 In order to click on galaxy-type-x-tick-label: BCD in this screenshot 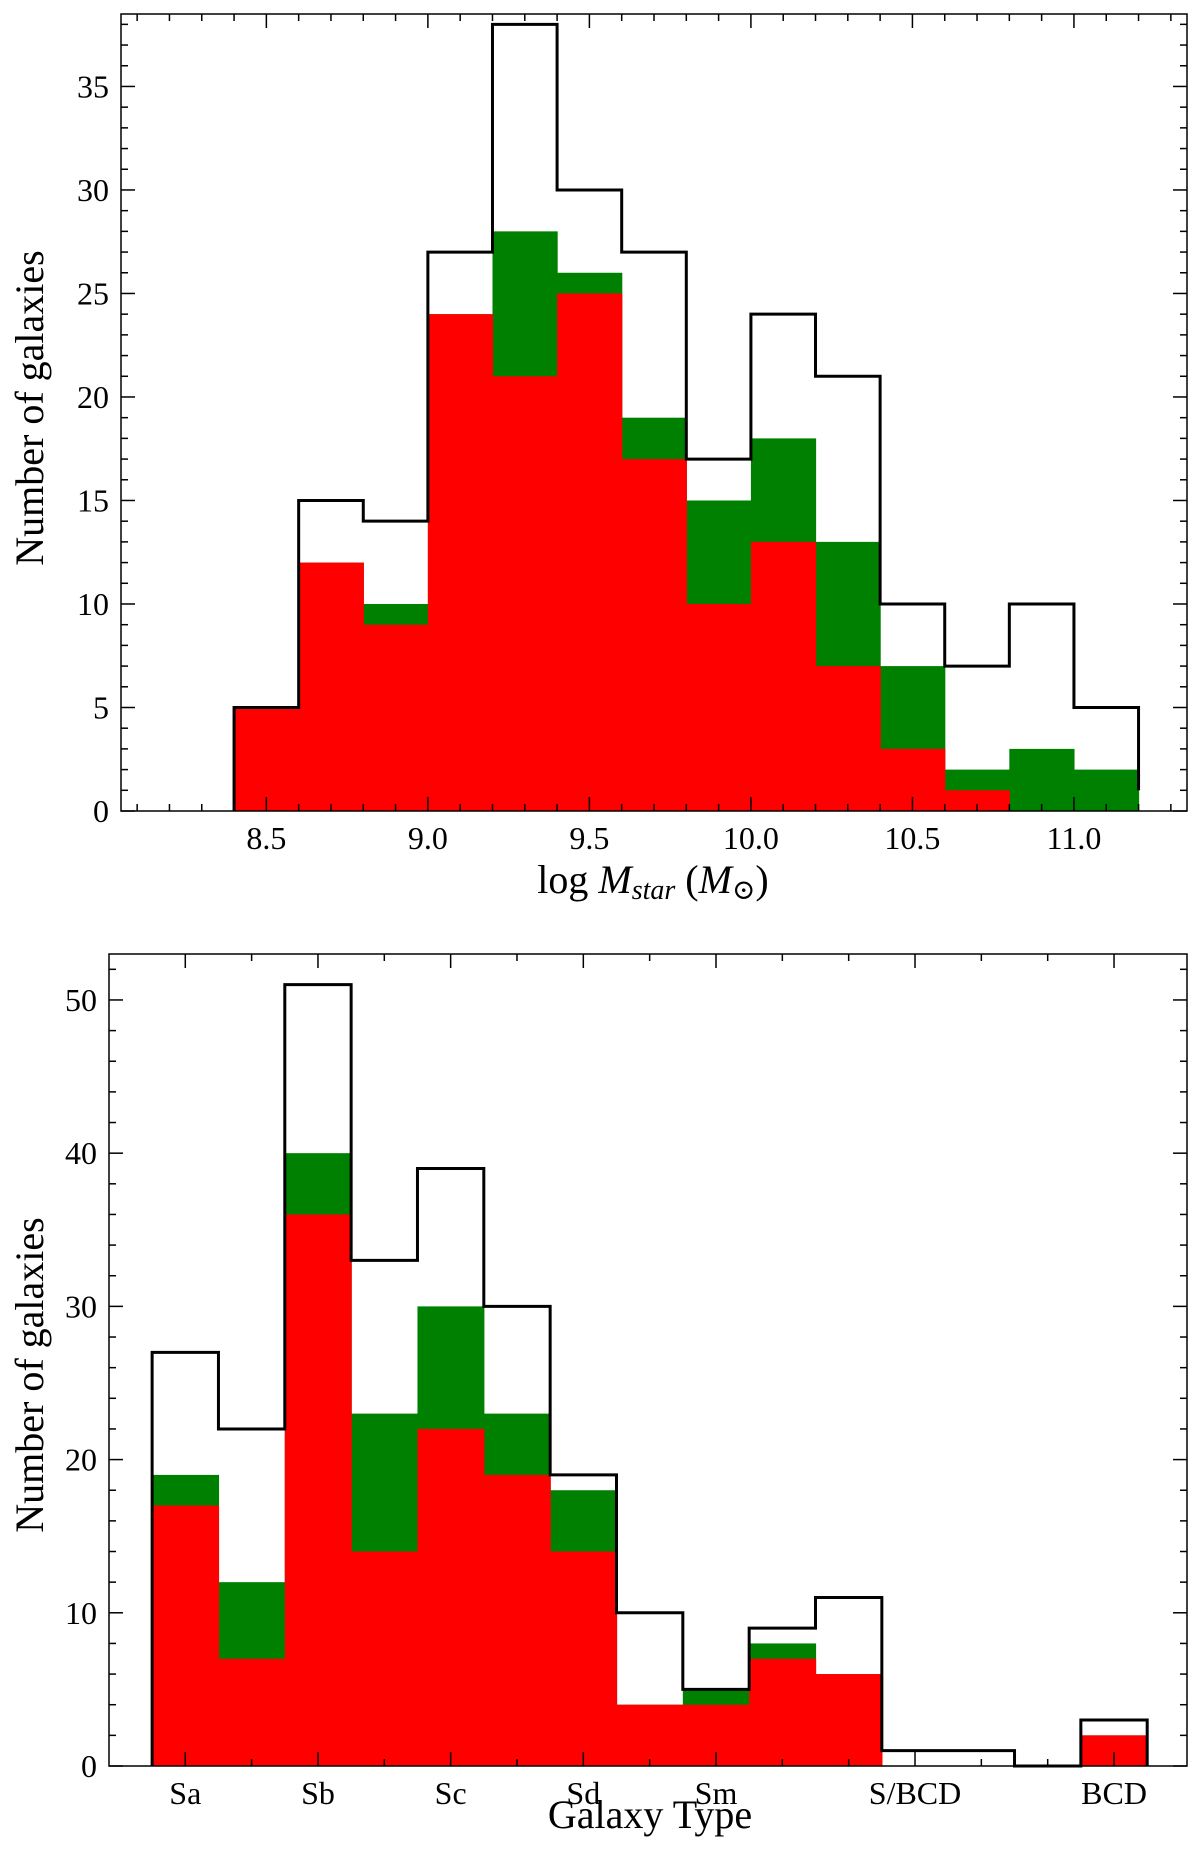, I will do `click(1114, 1793)`.